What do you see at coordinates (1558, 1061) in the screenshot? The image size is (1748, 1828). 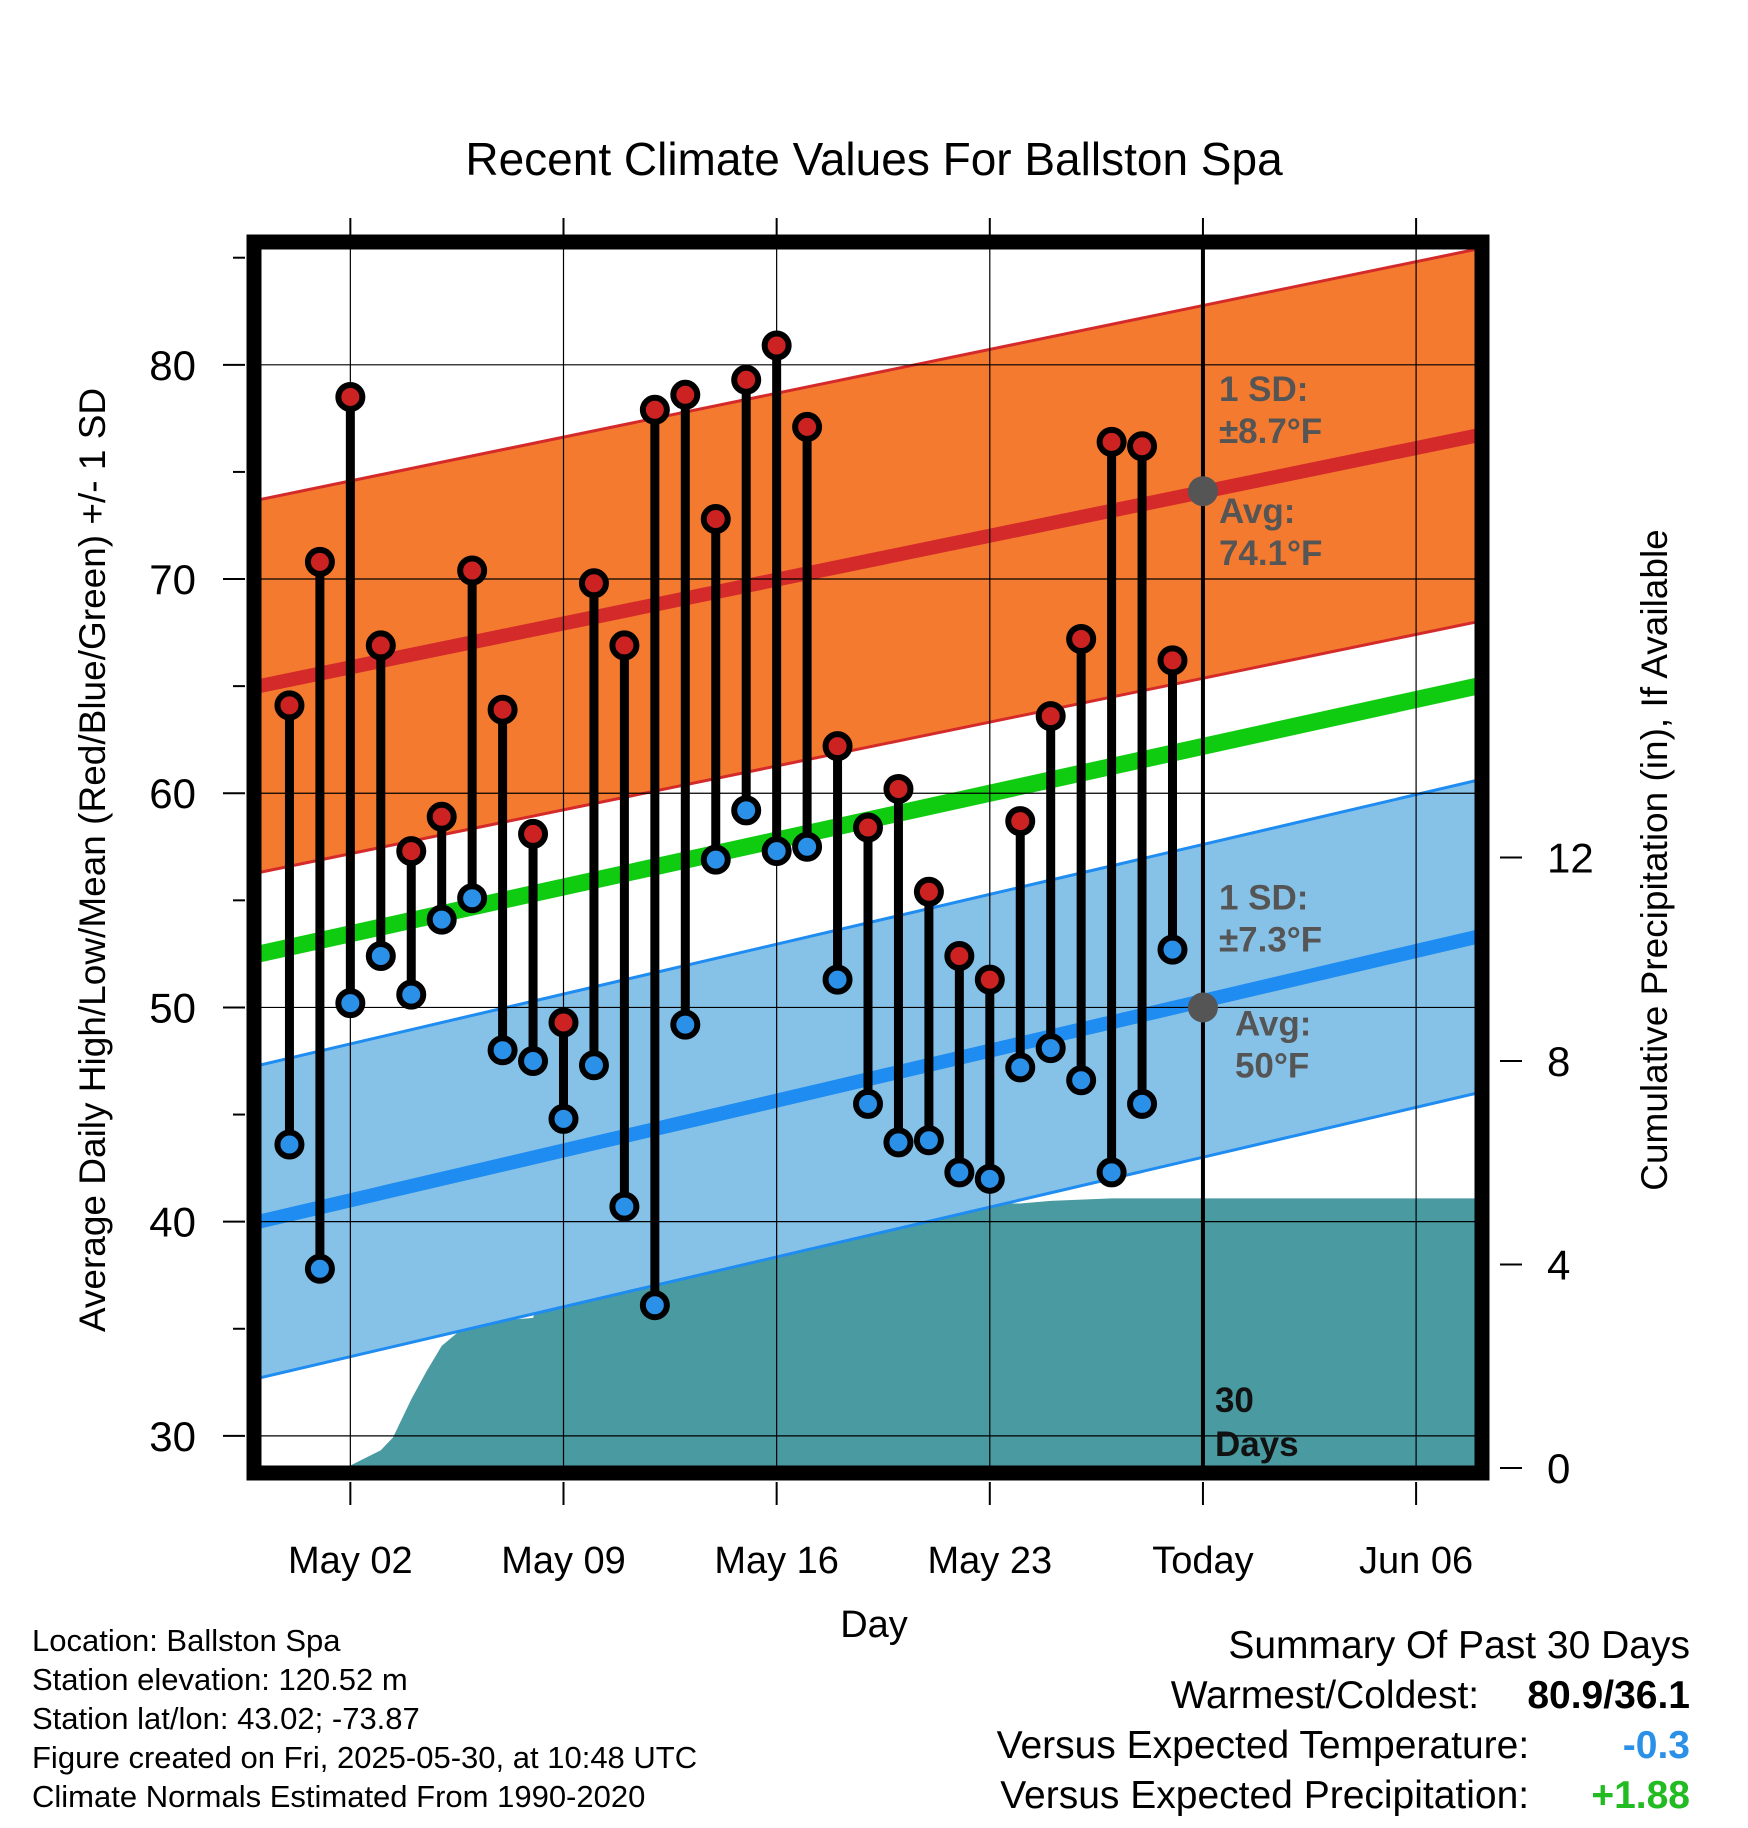 I see `y2-tick-label: 8` at bounding box center [1558, 1061].